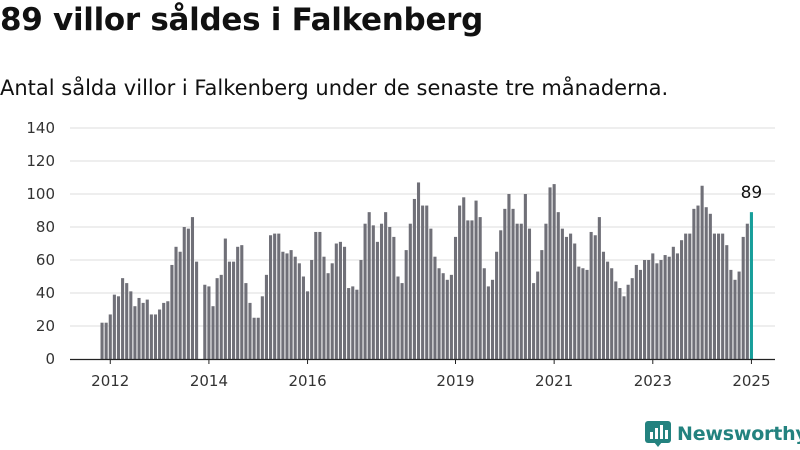 This screenshot has width=800, height=450. I want to click on y-tick-label: 60, so click(45, 260).